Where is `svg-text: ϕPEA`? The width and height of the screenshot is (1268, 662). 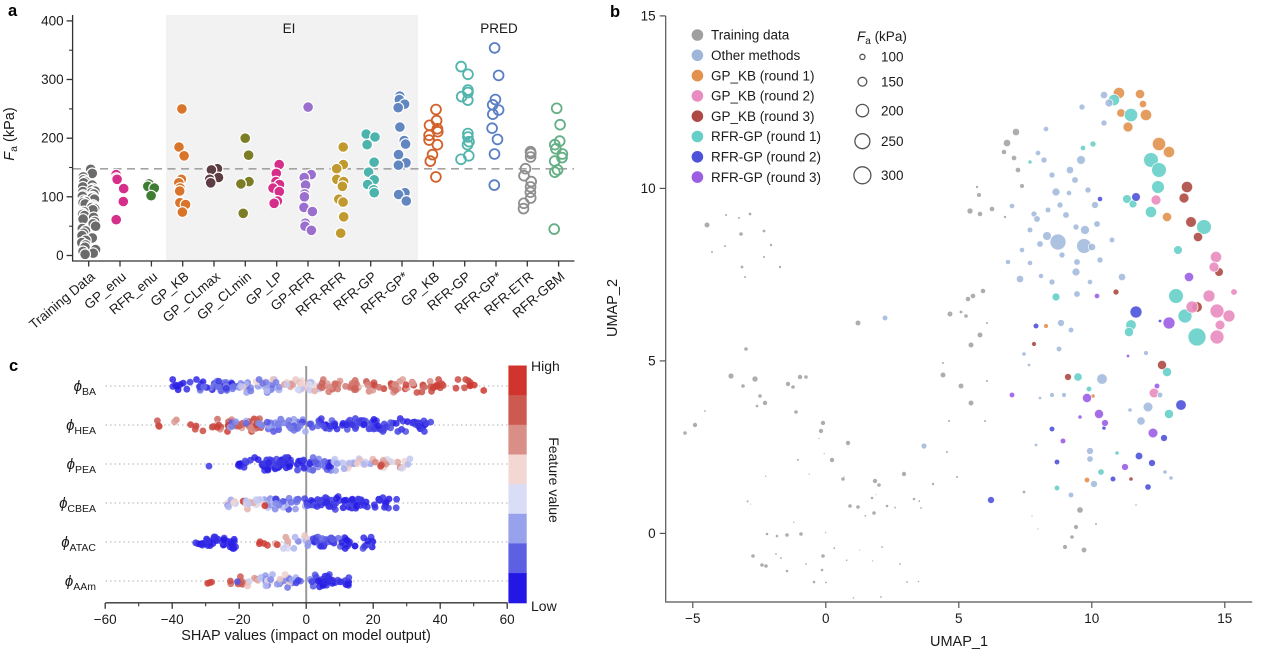
svg-text: ϕPEA is located at coordinates (81, 466).